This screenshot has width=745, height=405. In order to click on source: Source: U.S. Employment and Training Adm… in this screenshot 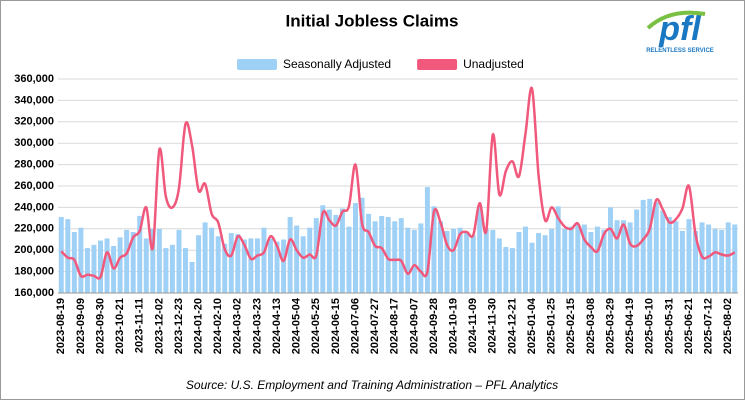, I will do `click(372, 385)`.